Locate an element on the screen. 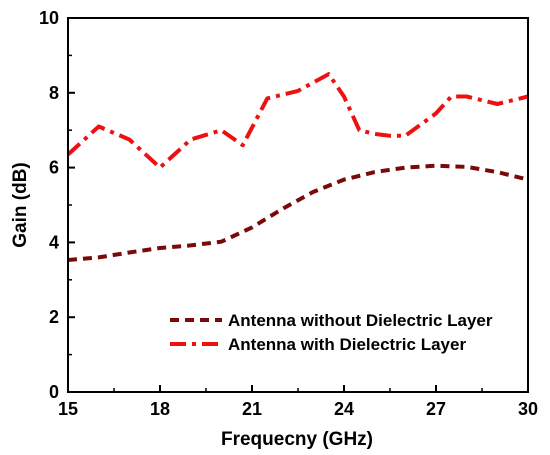  y-tick-label: 0 is located at coordinates (54, 392).